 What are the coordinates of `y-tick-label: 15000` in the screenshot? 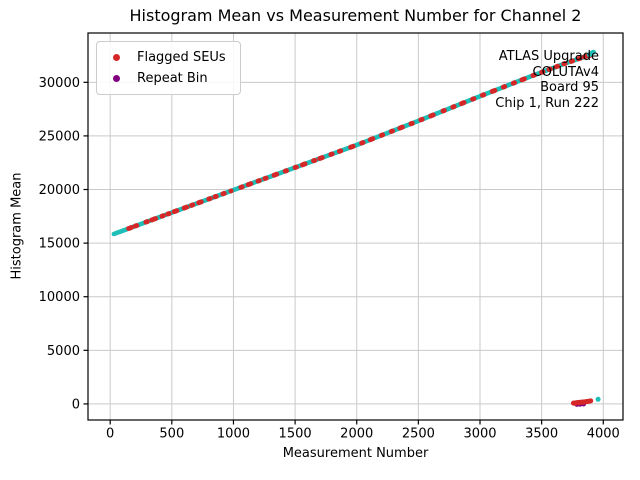 It's located at (59, 244).